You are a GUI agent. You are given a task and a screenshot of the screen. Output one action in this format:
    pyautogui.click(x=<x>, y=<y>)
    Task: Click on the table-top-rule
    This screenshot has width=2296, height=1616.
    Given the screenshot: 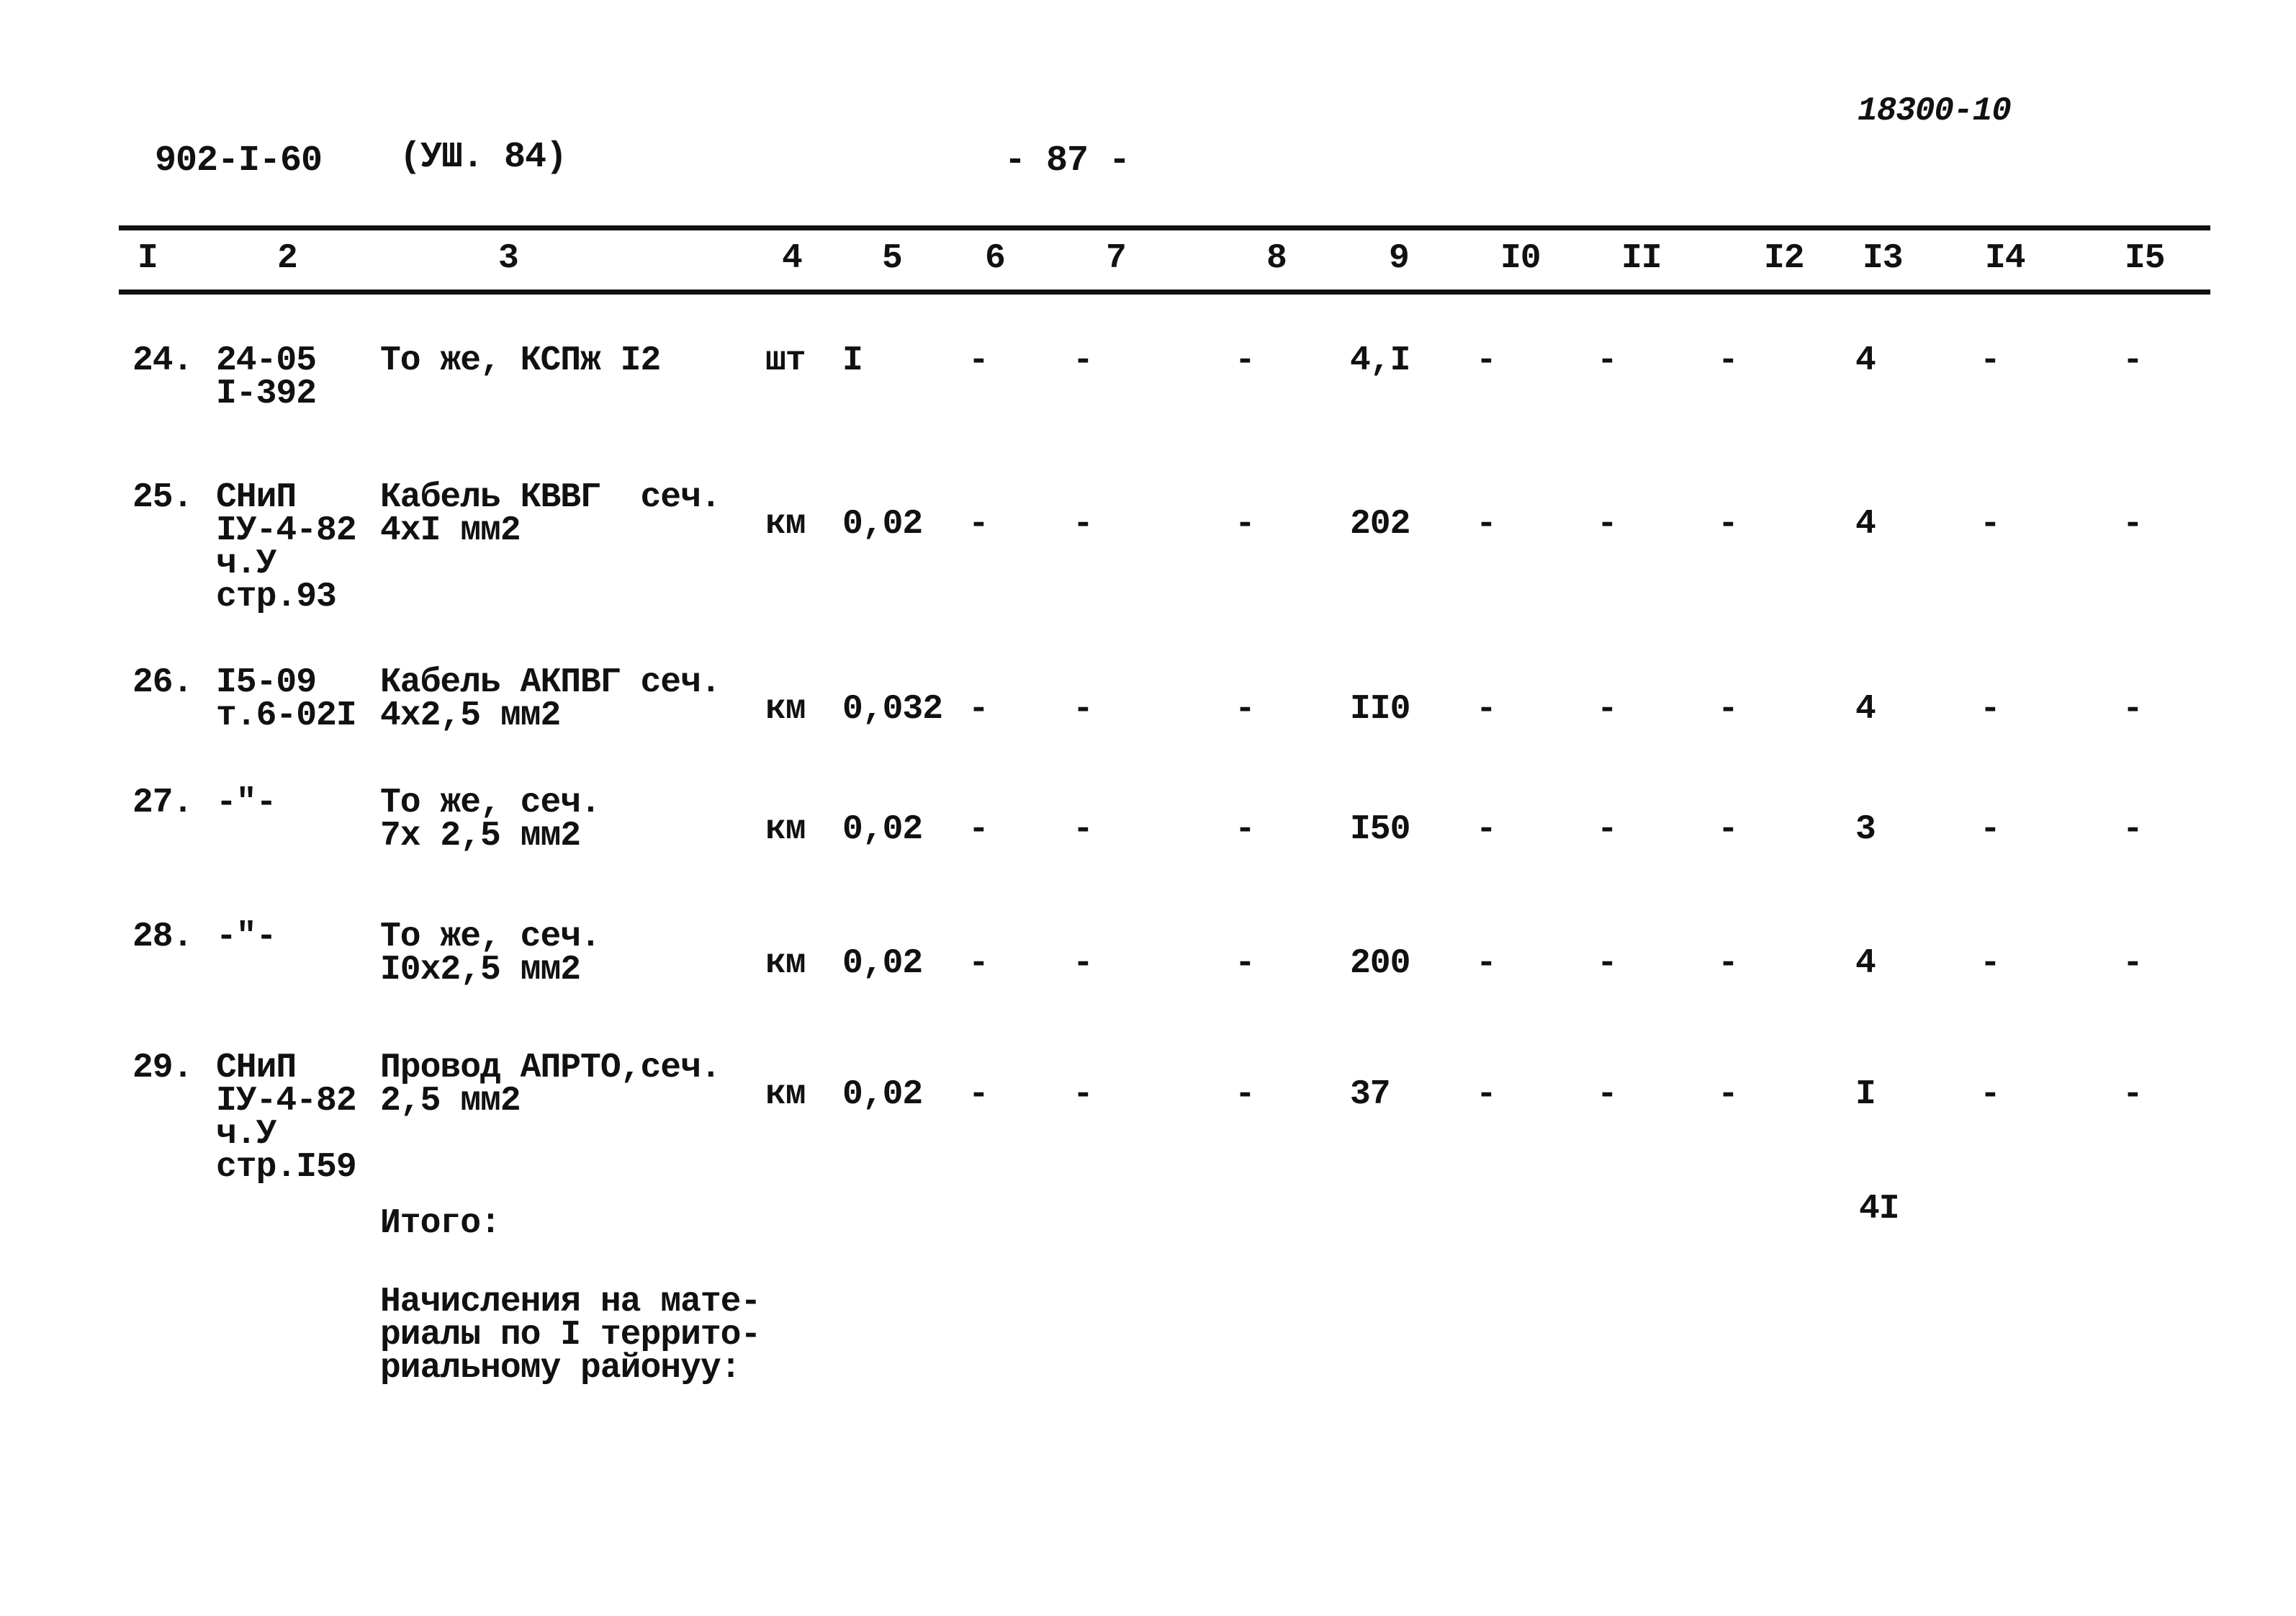 What is the action you would take?
    pyautogui.click(x=1165, y=227)
    